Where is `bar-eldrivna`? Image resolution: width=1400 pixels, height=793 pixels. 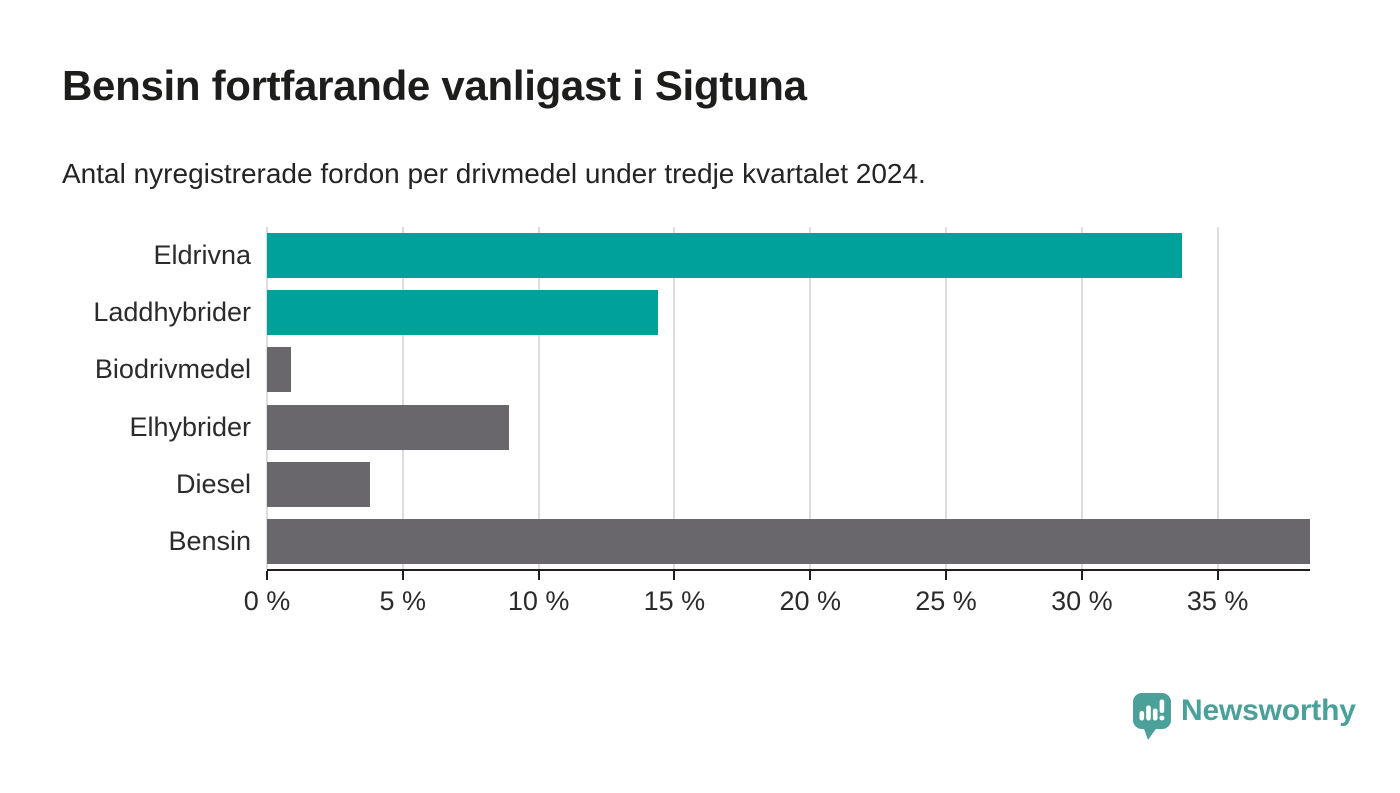 bar-eldrivna is located at coordinates (725, 256).